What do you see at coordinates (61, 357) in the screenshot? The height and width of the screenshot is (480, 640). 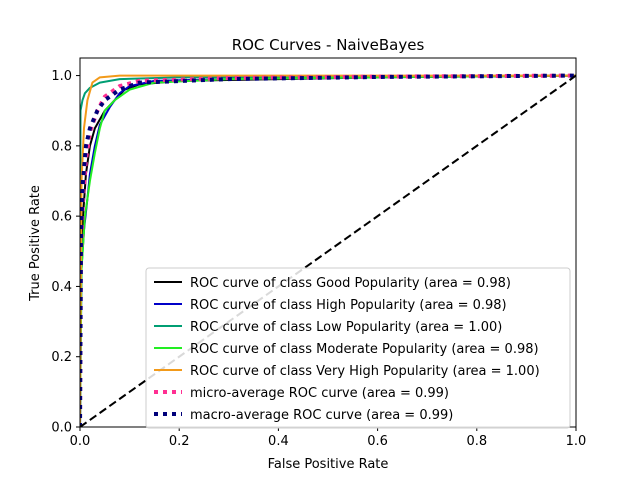 I see `y-tick-label: 0.2` at bounding box center [61, 357].